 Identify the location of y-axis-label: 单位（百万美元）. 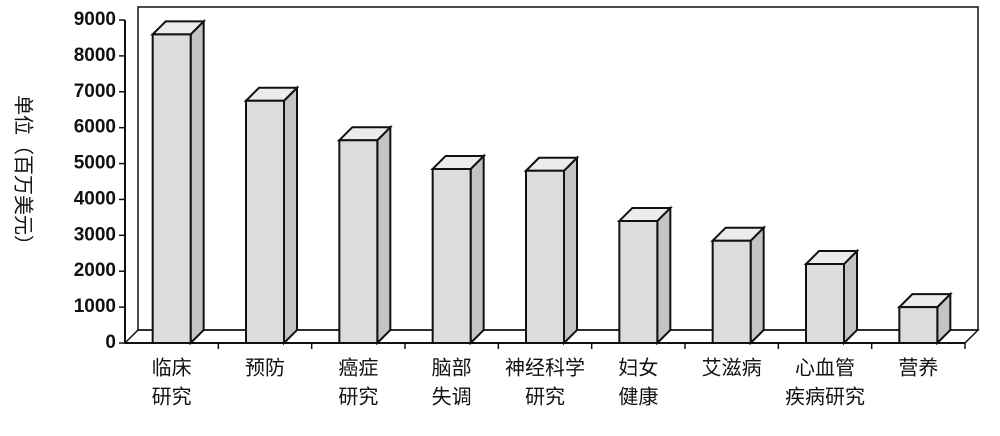
(24, 175).